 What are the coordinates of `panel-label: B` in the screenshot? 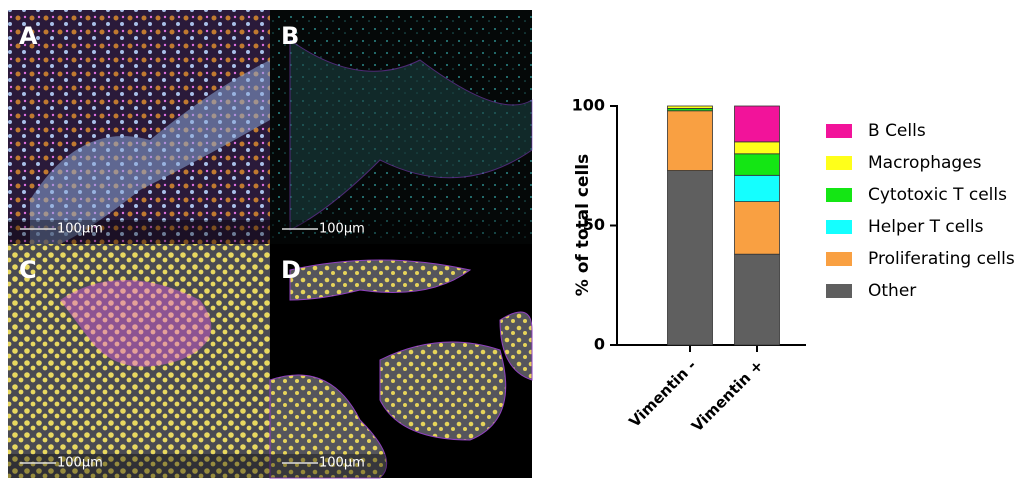 It's located at (290, 36).